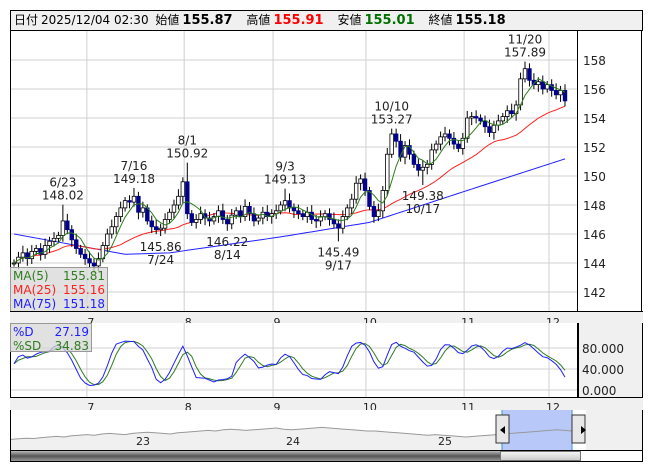  What do you see at coordinates (51, 346) in the screenshot?
I see `legend-sd: %SD 34.83` at bounding box center [51, 346].